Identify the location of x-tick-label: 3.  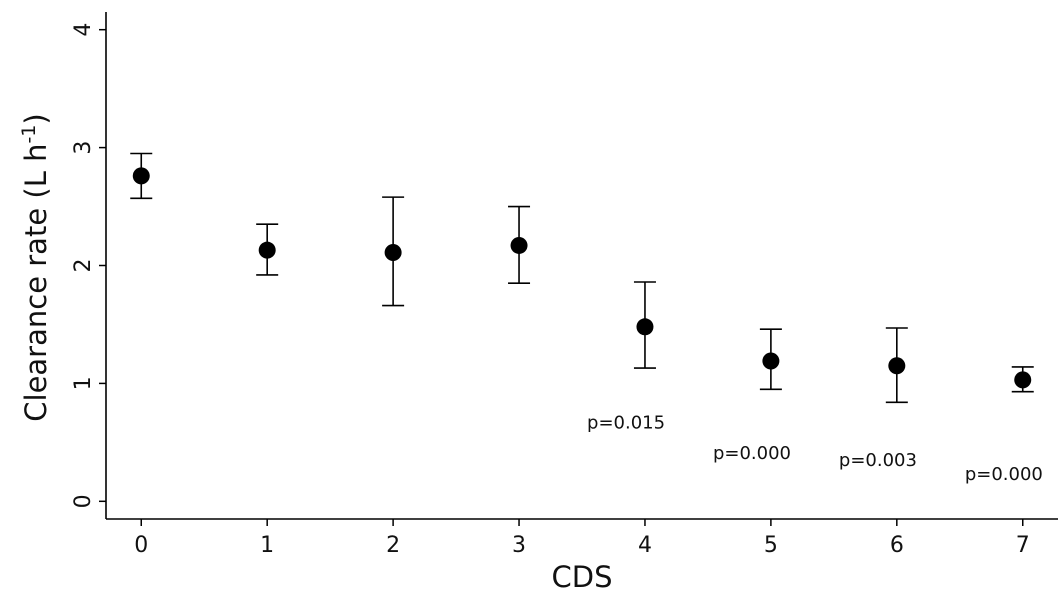
(519, 545).